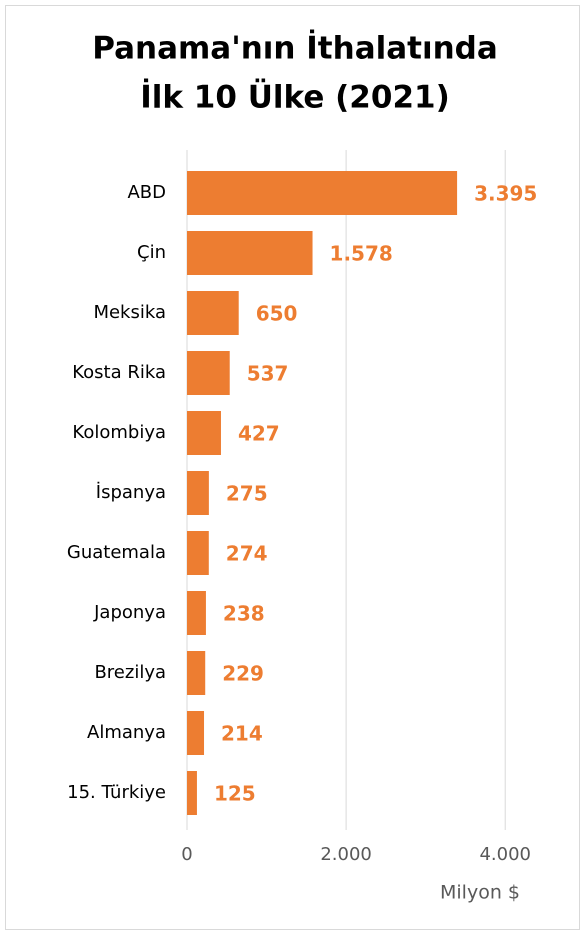  Describe the element at coordinates (116, 792) in the screenshot. I see `y-tick-label: 15. Türkiye` at that location.